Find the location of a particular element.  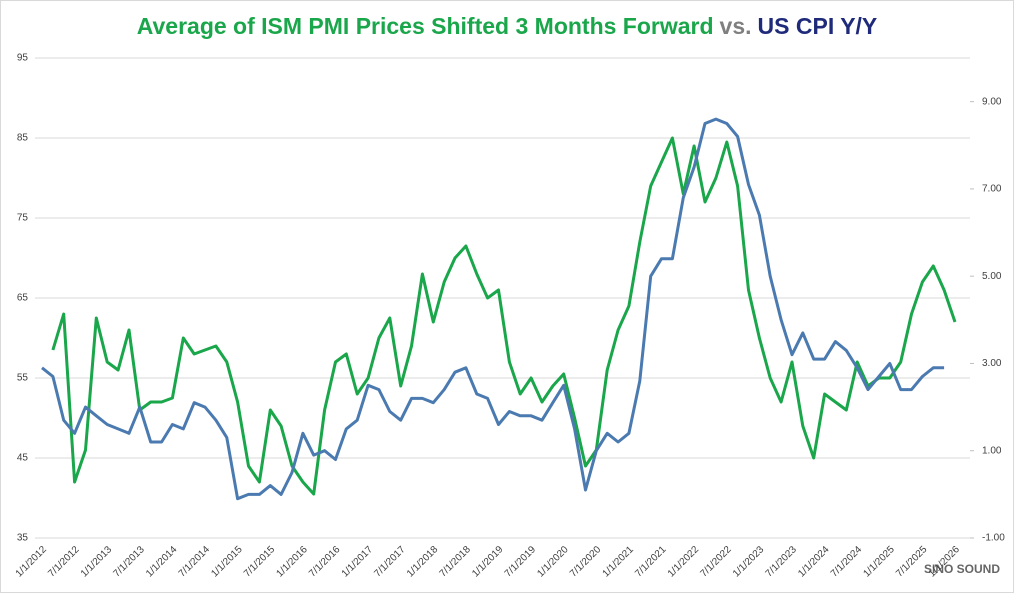

y-tick-label: 55 is located at coordinates (23, 378).